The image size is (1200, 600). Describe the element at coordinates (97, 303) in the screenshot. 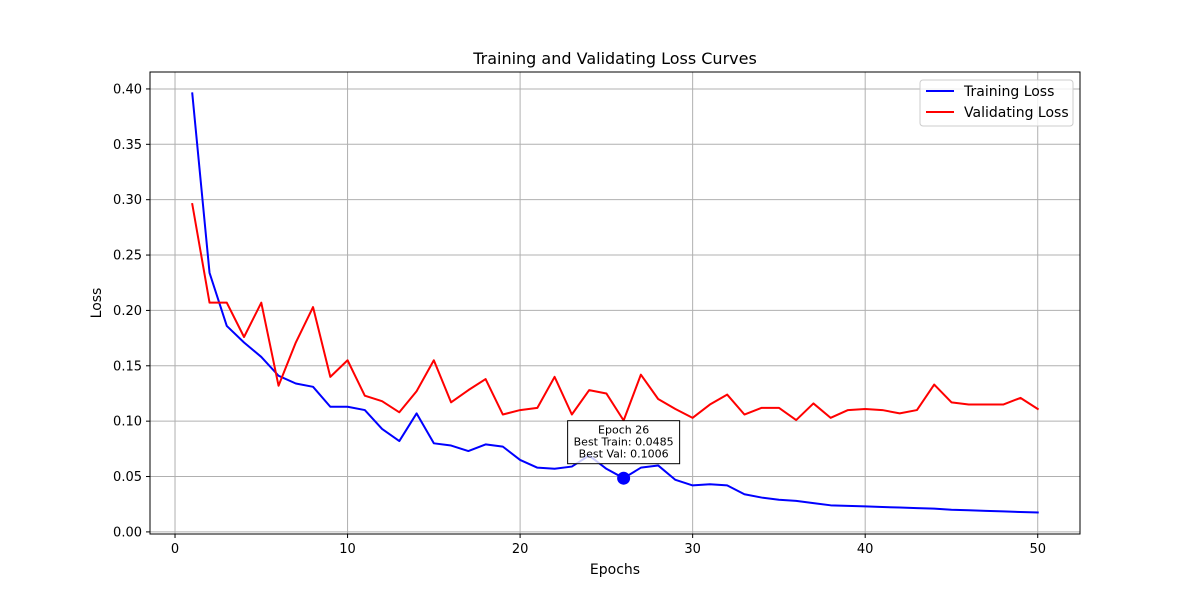

I see `y-axis-label: Loss` at that location.